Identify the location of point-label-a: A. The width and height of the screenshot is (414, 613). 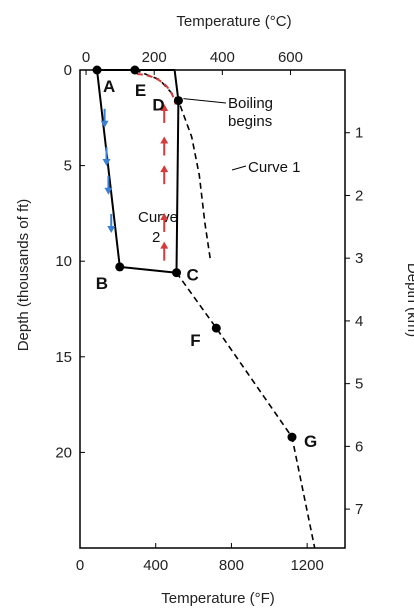
(109, 86).